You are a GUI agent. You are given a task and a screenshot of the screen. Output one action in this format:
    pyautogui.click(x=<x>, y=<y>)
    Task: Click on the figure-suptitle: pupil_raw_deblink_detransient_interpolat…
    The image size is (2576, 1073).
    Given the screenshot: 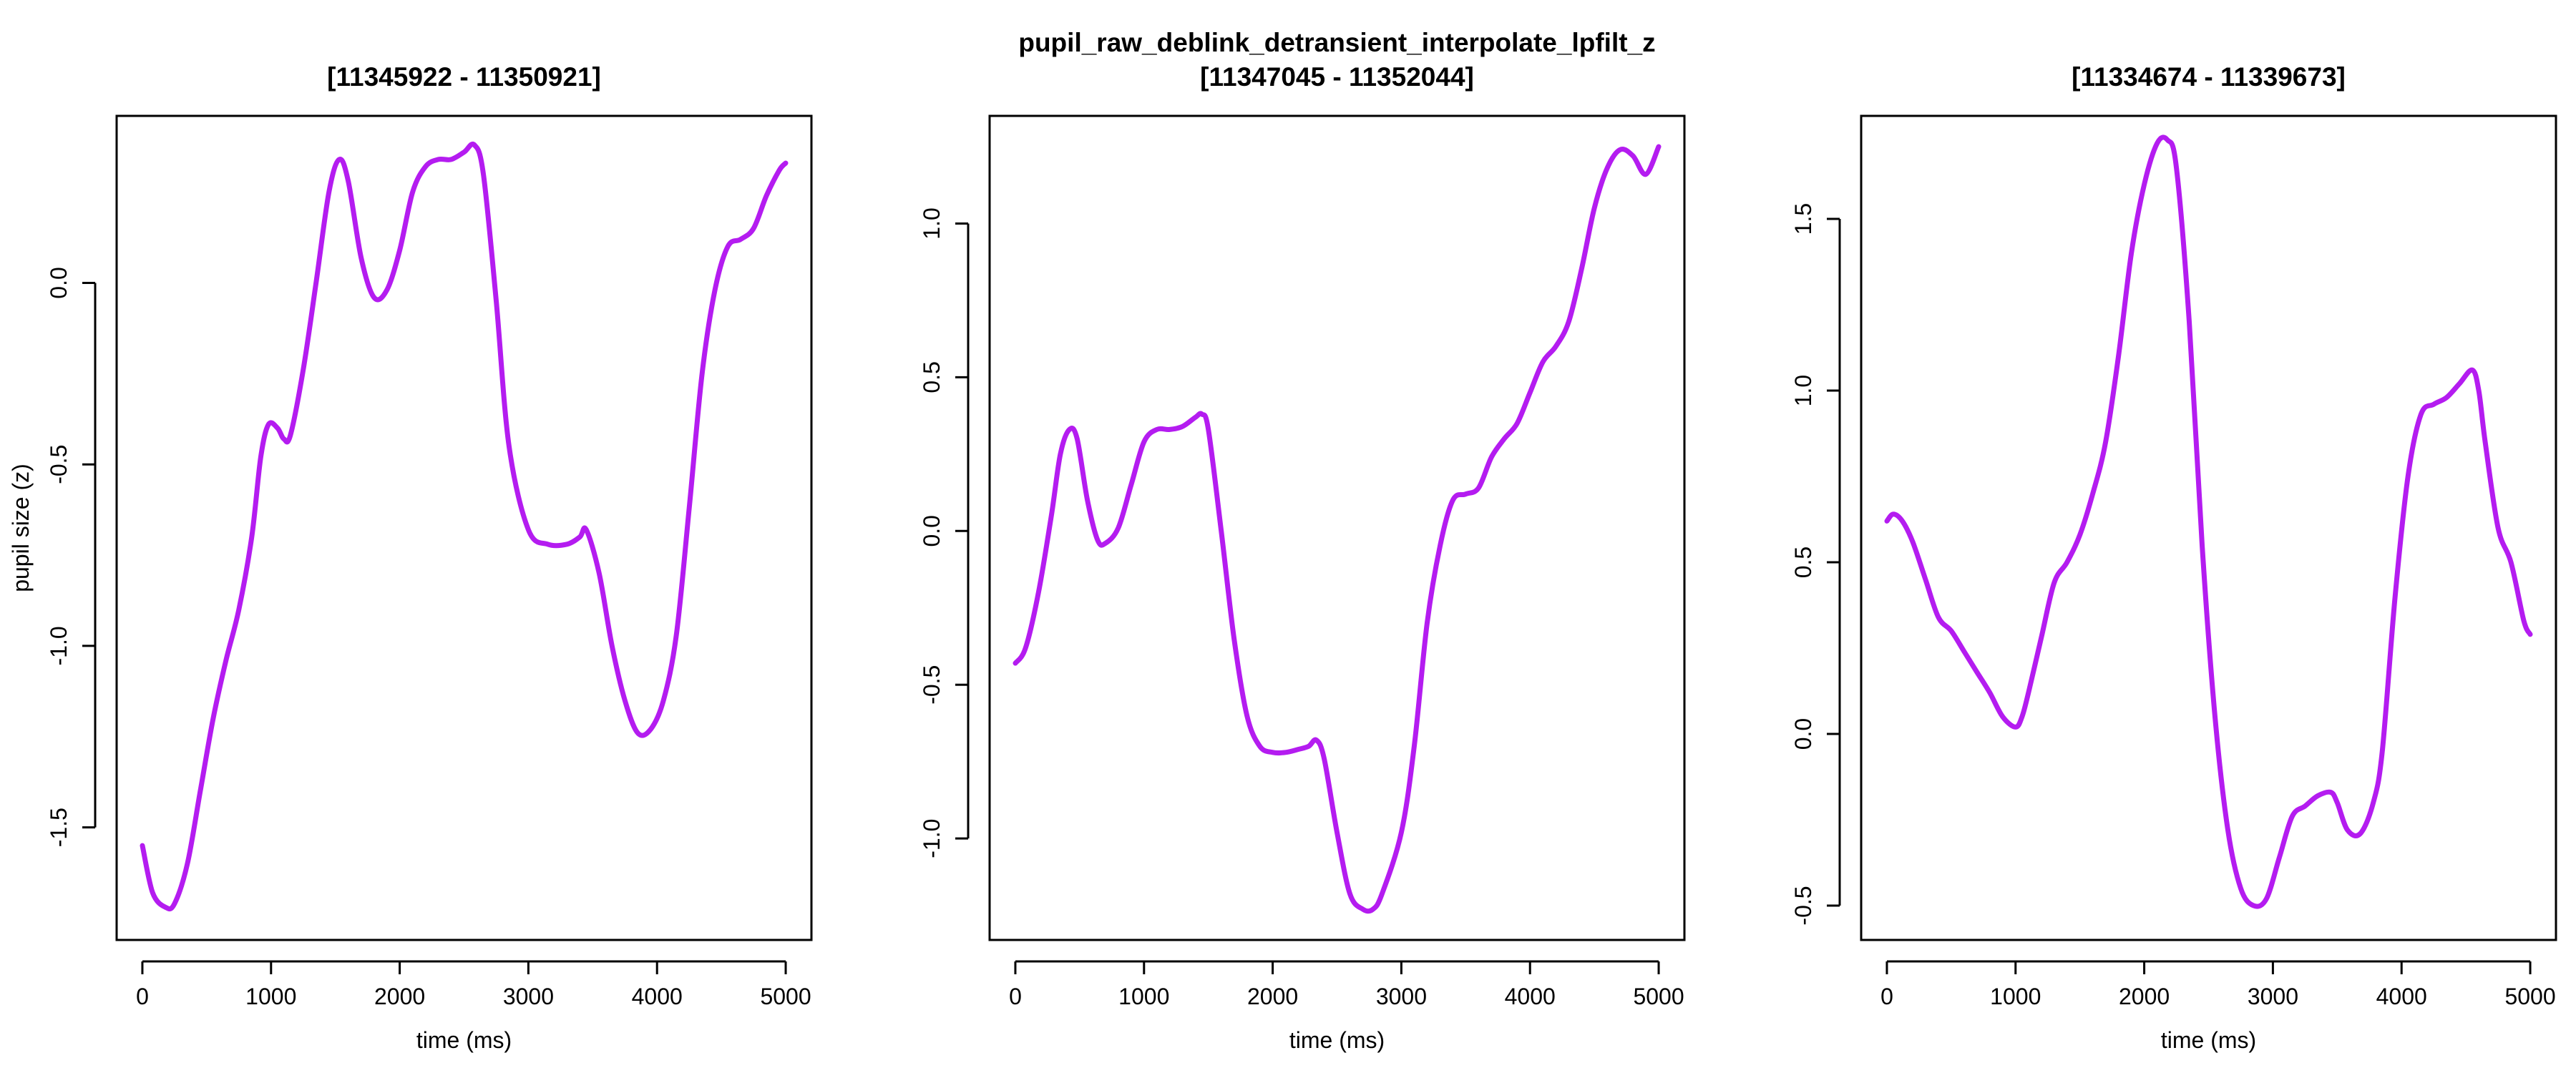 What is the action you would take?
    pyautogui.click(x=1336, y=42)
    